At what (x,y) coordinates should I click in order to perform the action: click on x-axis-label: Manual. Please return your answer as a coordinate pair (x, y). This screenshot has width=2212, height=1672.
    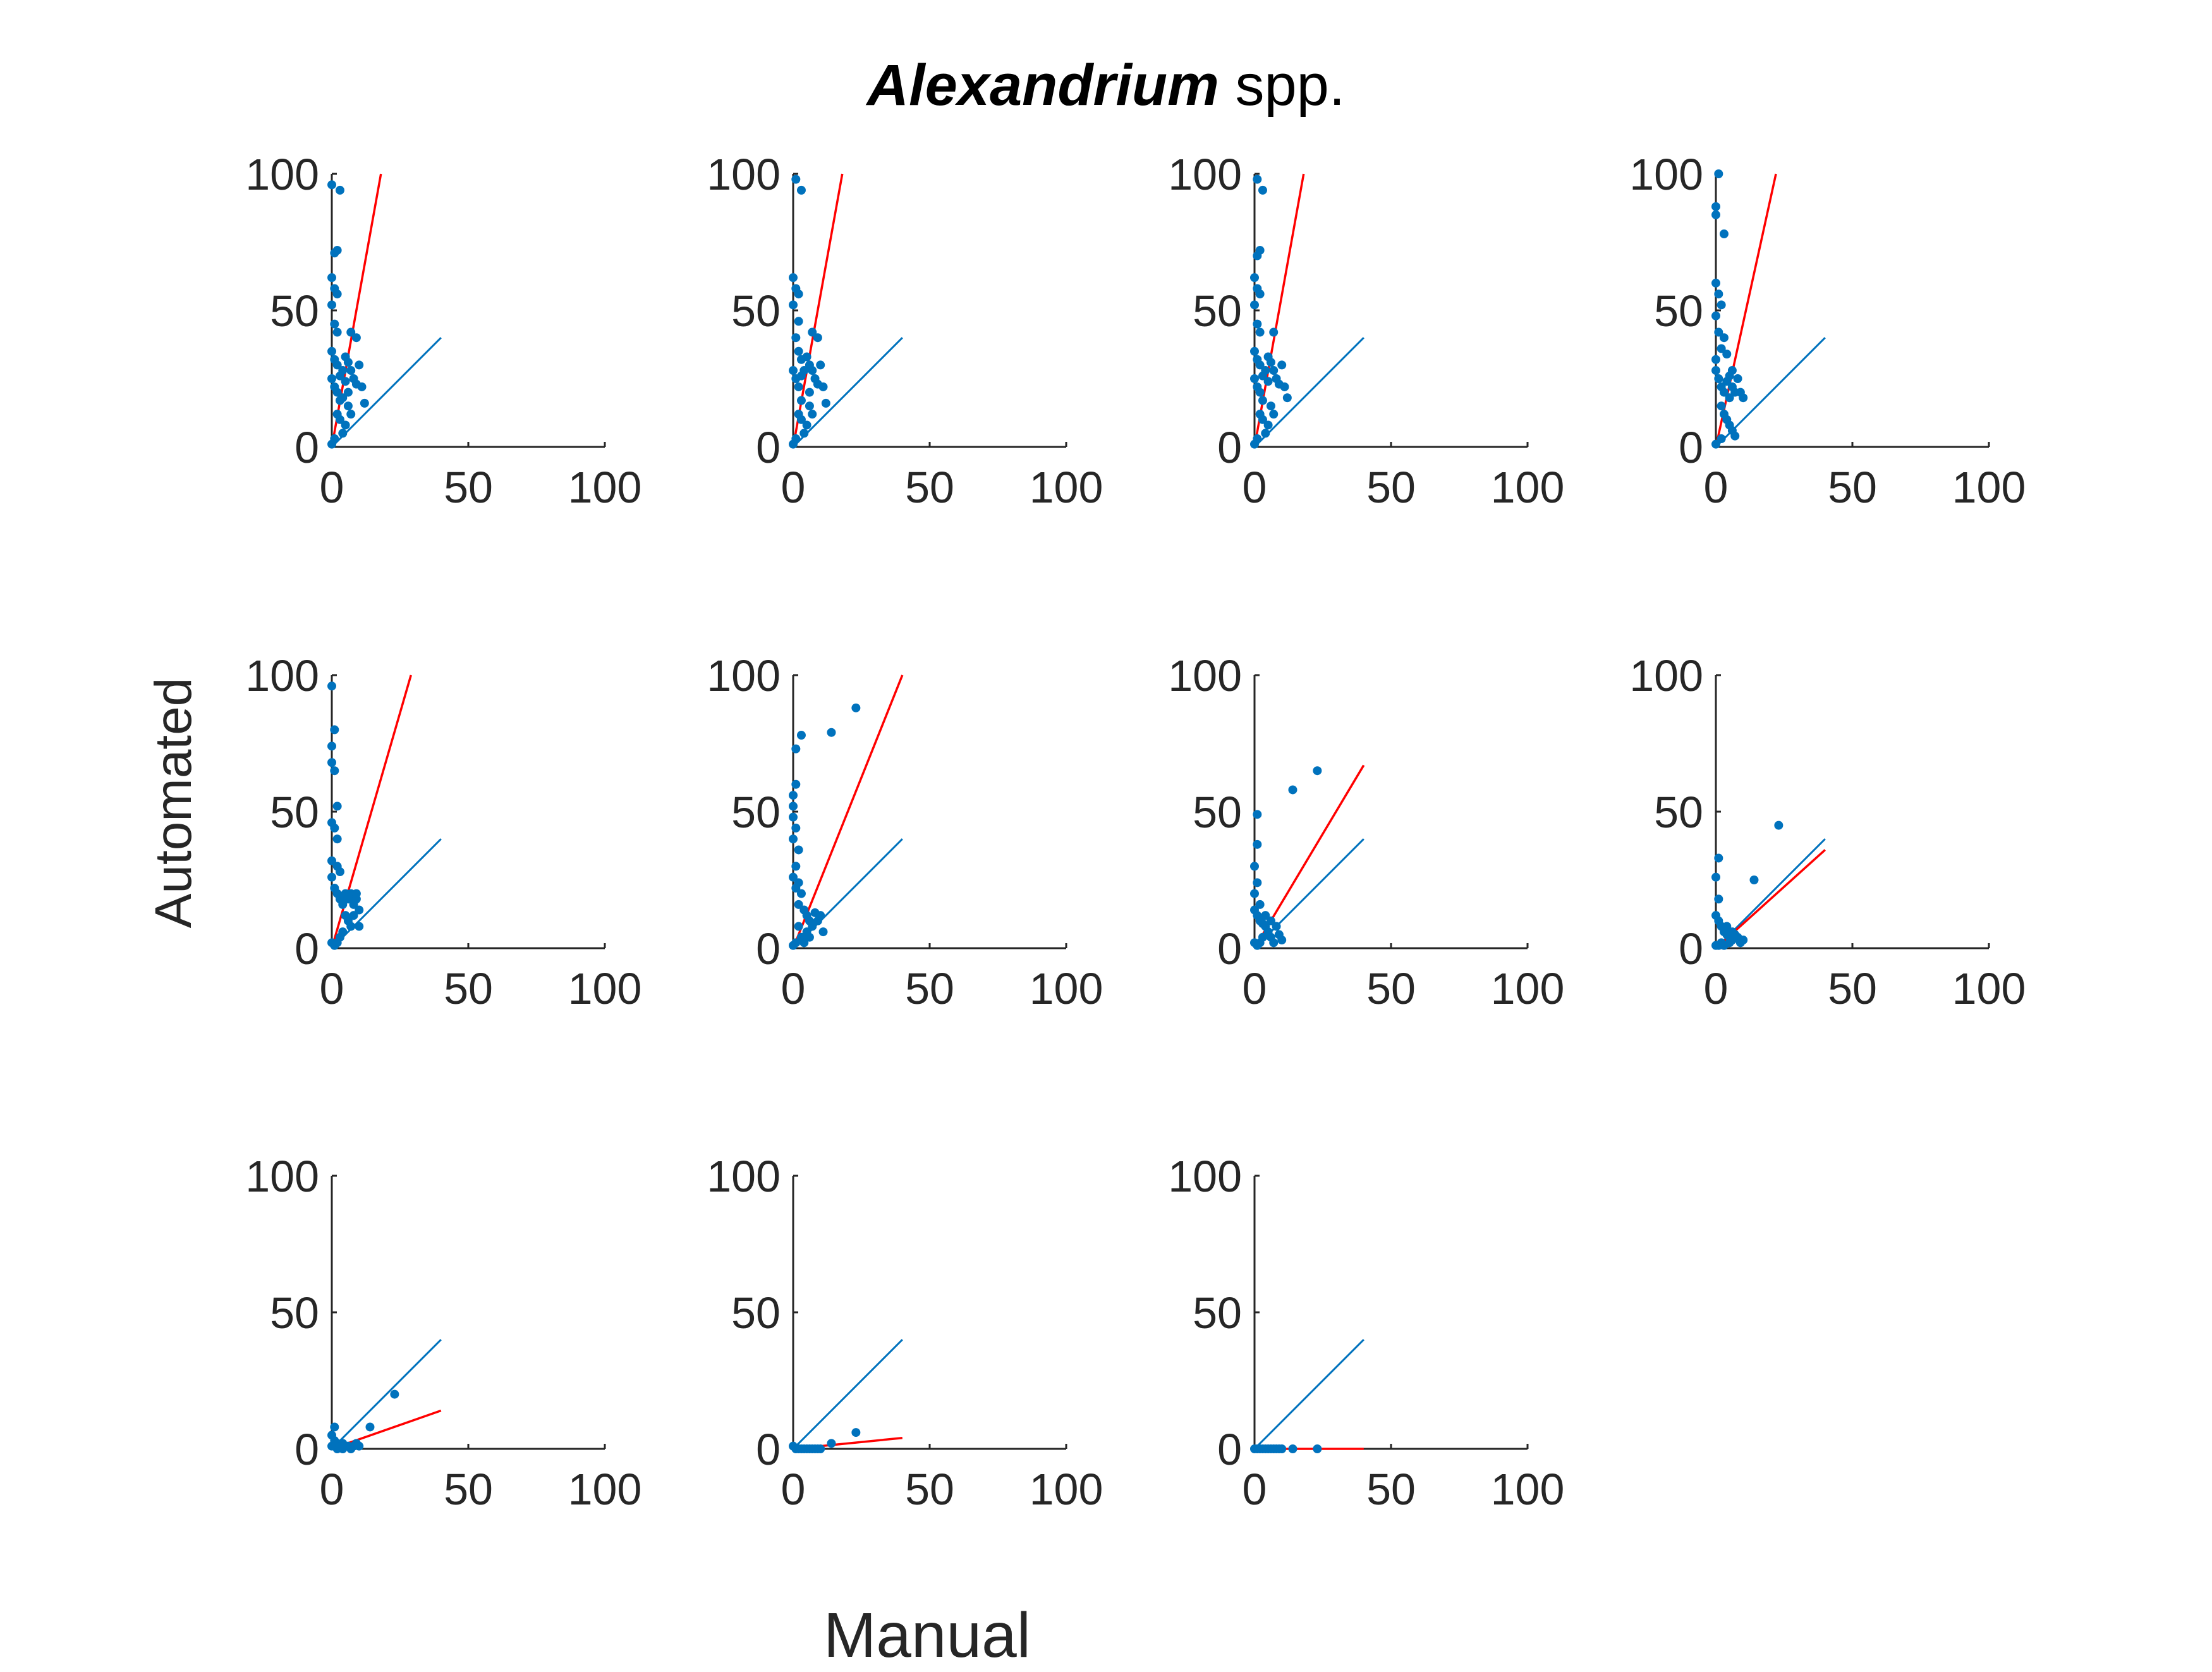
    Looking at the image, I should click on (927, 1635).